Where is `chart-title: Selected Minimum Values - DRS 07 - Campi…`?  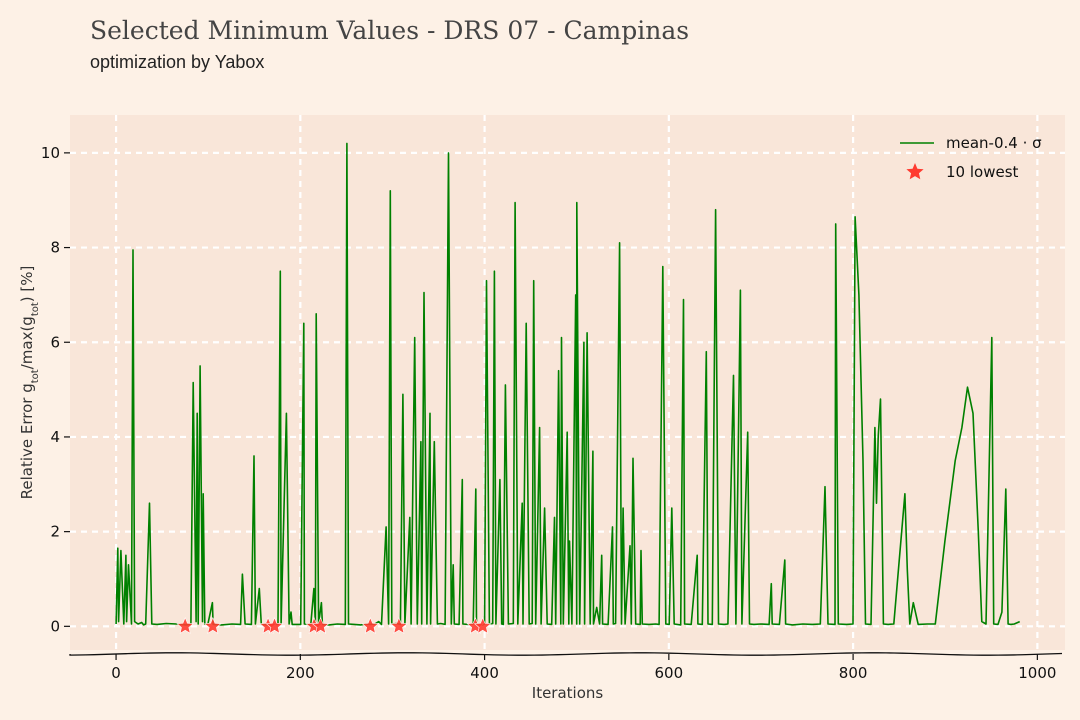 chart-title: Selected Minimum Values - DRS 07 - Campi… is located at coordinates (390, 30).